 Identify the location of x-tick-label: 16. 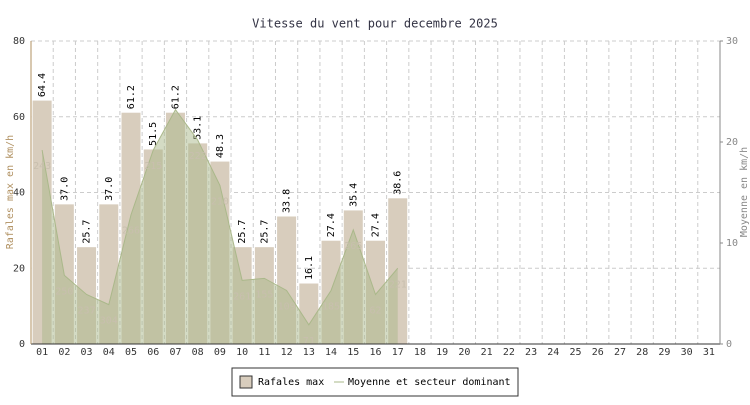
(375, 352).